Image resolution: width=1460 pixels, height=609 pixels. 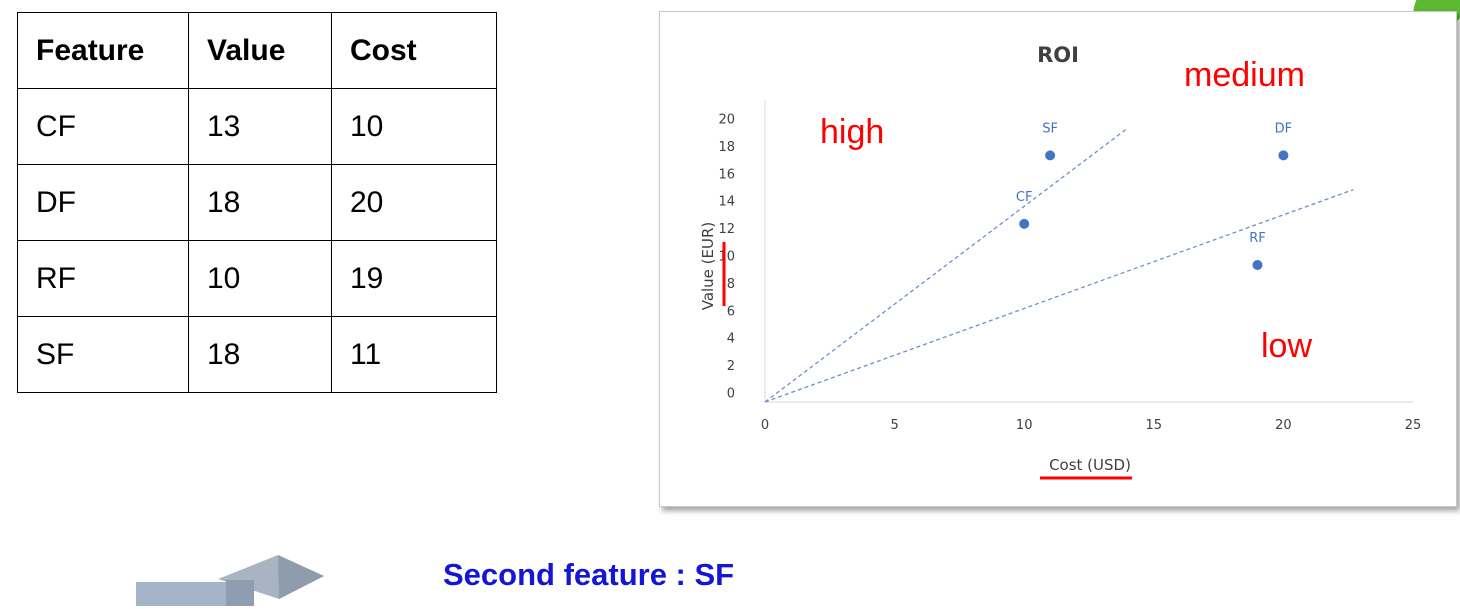 What do you see at coordinates (103, 278) in the screenshot?
I see `cell-feature: RF` at bounding box center [103, 278].